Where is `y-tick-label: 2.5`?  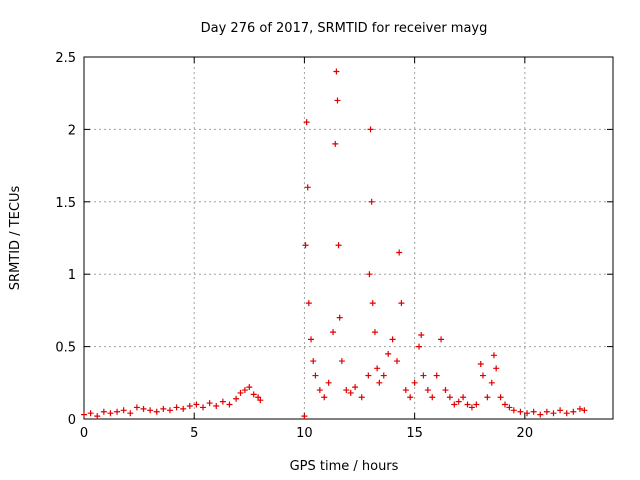
y-tick-label: 2.5 is located at coordinates (65, 58).